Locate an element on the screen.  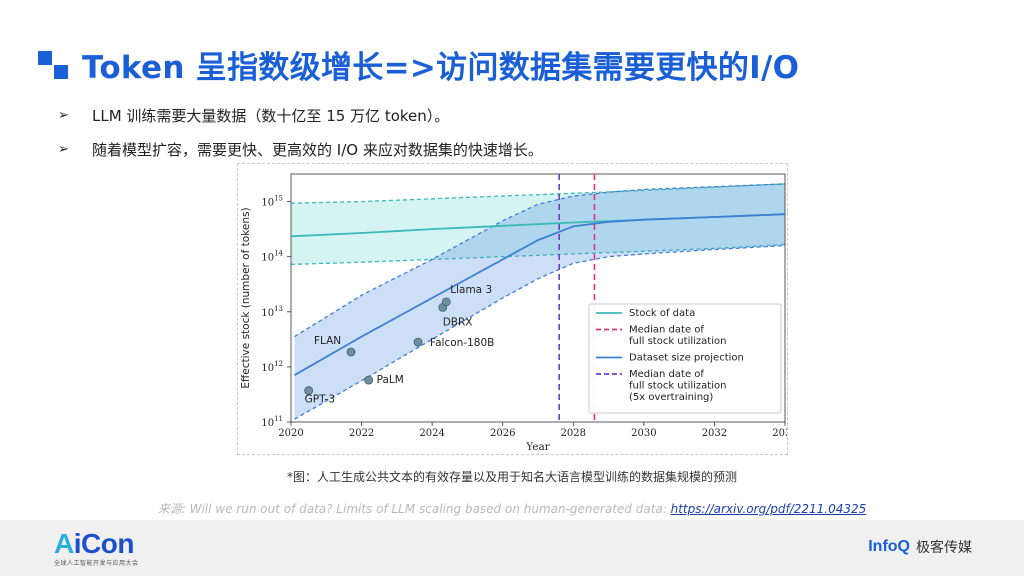
median-line-projection is located at coordinates (540, 294).